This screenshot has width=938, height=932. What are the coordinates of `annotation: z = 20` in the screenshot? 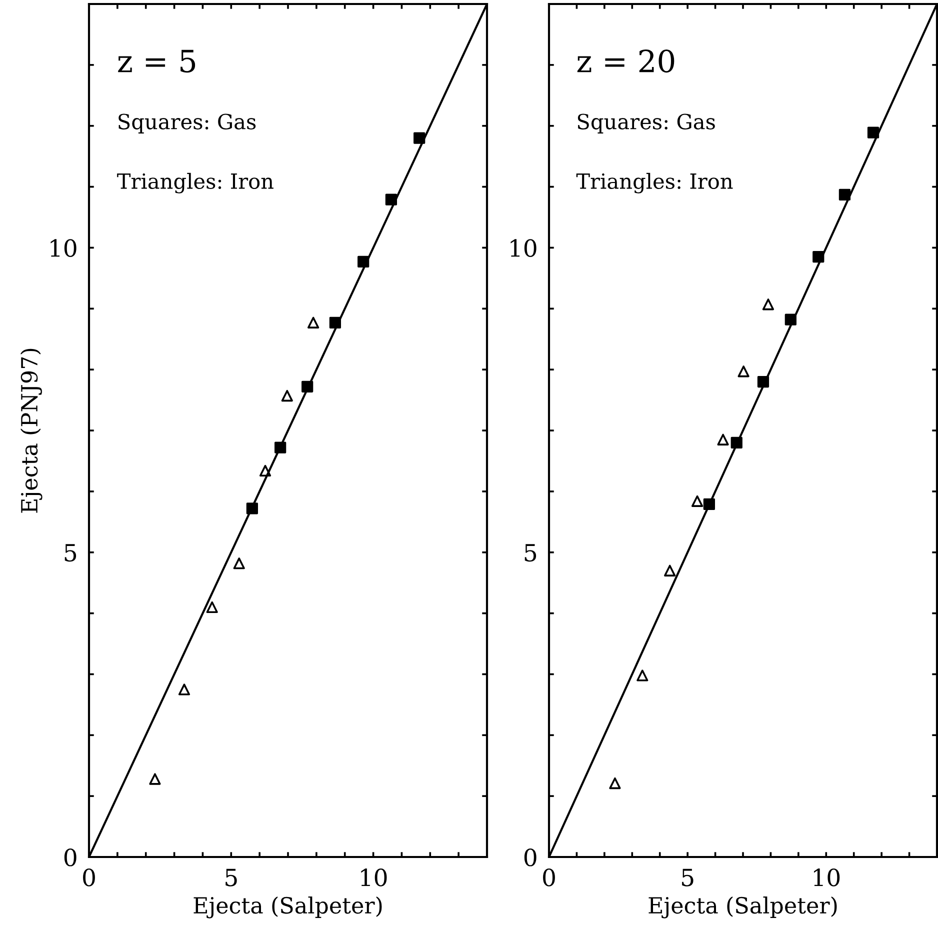 It's located at (625, 61).